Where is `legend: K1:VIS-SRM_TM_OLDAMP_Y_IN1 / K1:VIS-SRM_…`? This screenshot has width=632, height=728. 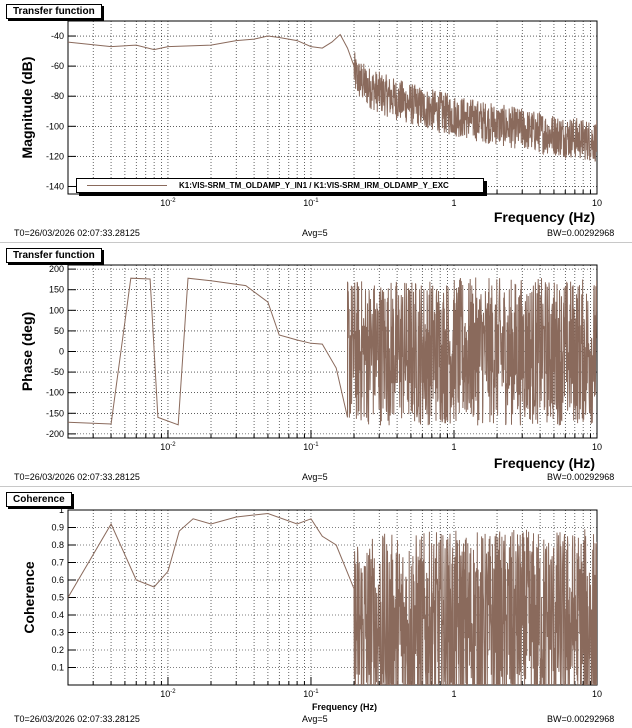 legend: K1:VIS-SRM_TM_OLDAMP_Y_IN1 / K1:VIS-SRM_… is located at coordinates (280, 185).